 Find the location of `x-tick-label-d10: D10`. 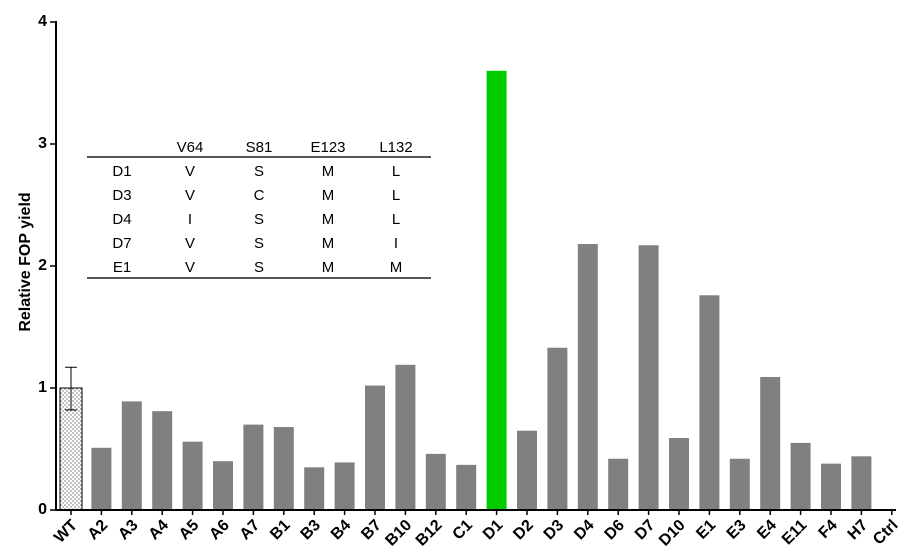

x-tick-label-d10: D10 is located at coordinates (672, 533).